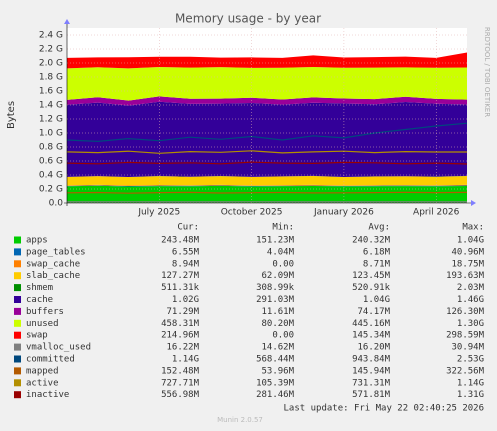 The image size is (497, 431). I want to click on legend-min: 14.62M, so click(277, 348).